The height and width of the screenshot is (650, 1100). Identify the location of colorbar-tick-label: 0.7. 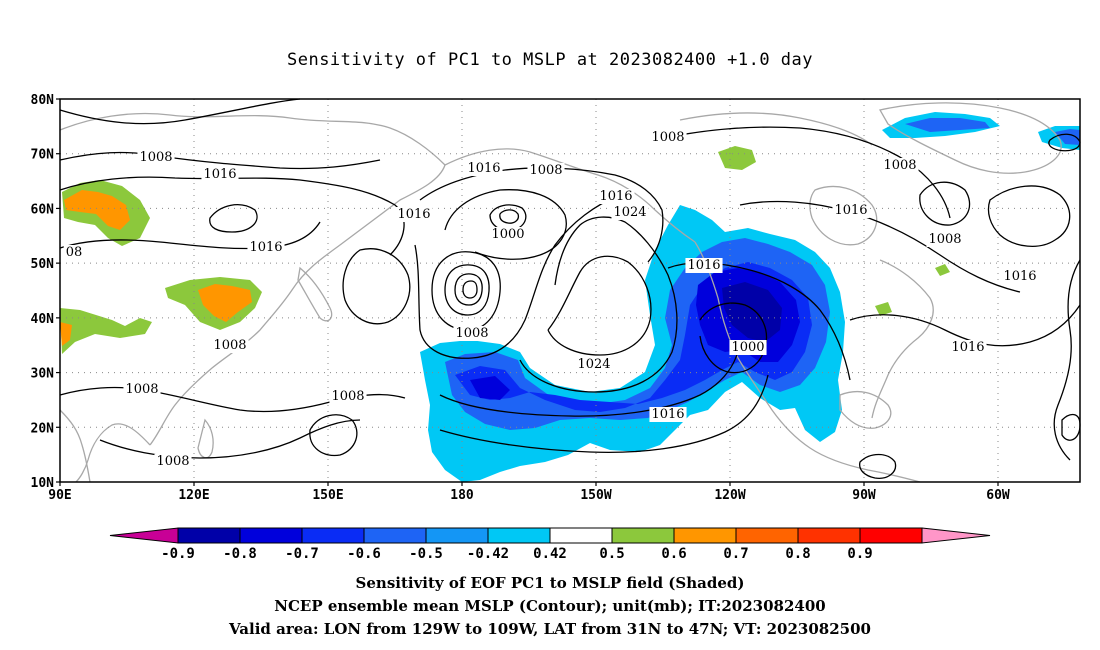
(735, 554).